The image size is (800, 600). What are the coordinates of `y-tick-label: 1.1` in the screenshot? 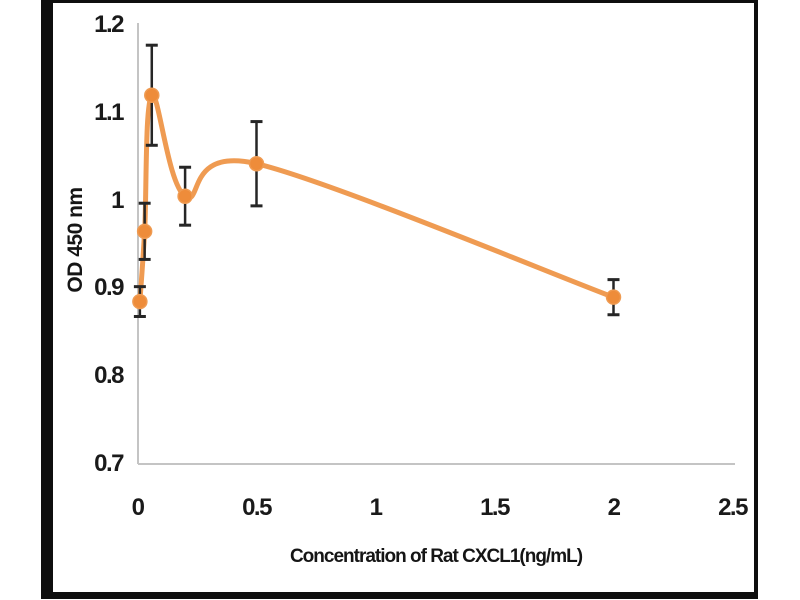 It's located at (109, 112).